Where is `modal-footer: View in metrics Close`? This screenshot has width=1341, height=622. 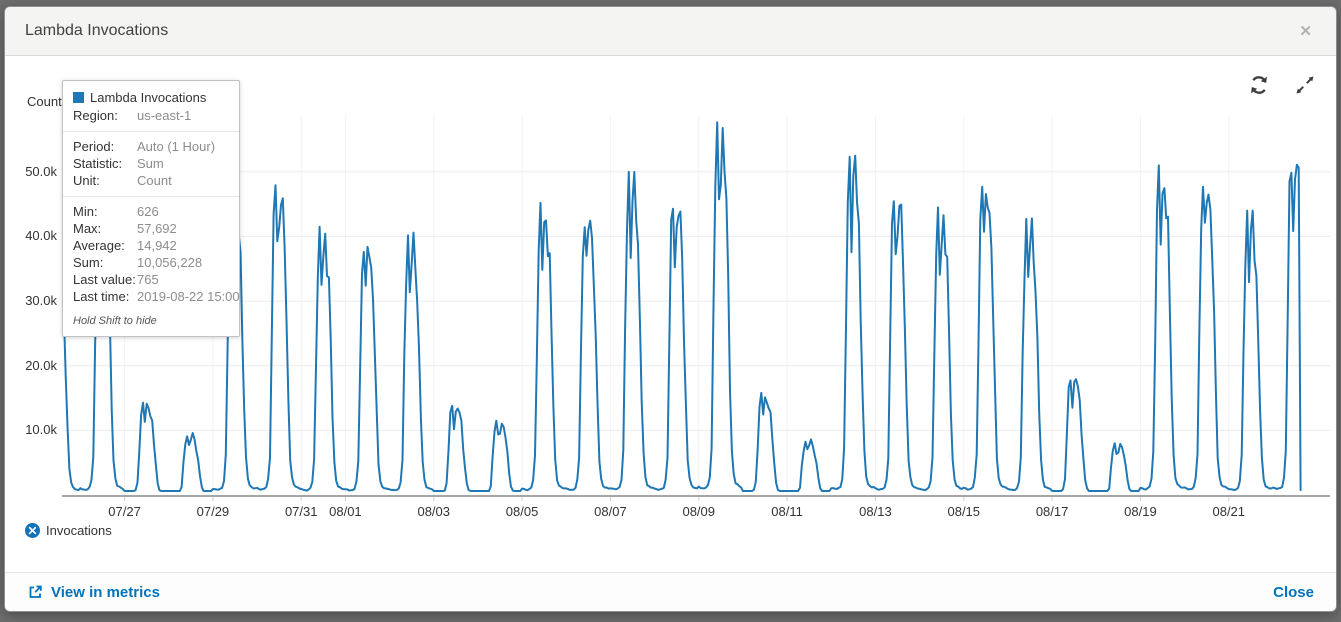
modal-footer: View in metrics Close is located at coordinates (670, 591).